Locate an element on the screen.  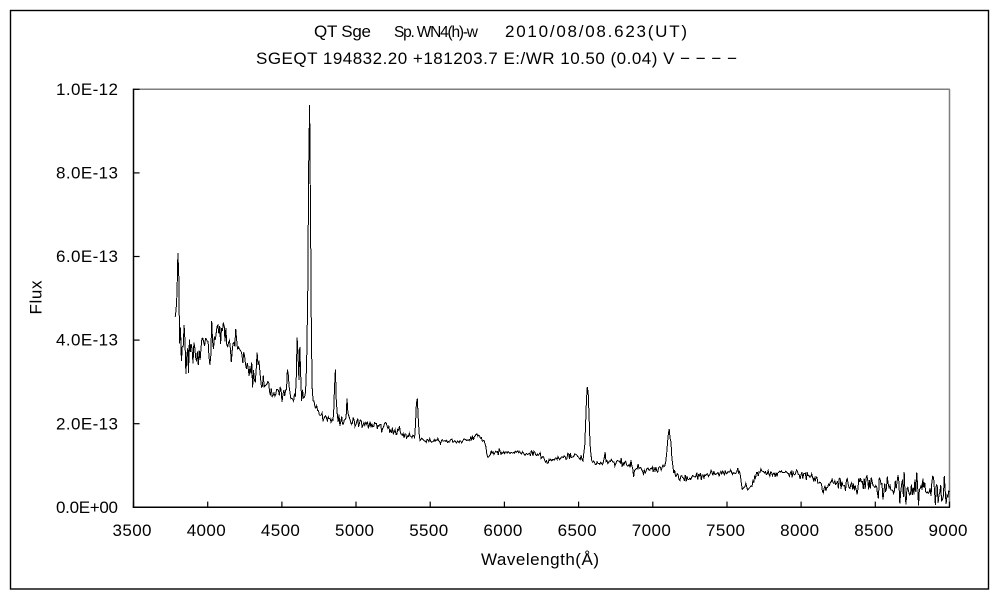
svg-text: Wavelength(Å) is located at coordinates (540, 559).